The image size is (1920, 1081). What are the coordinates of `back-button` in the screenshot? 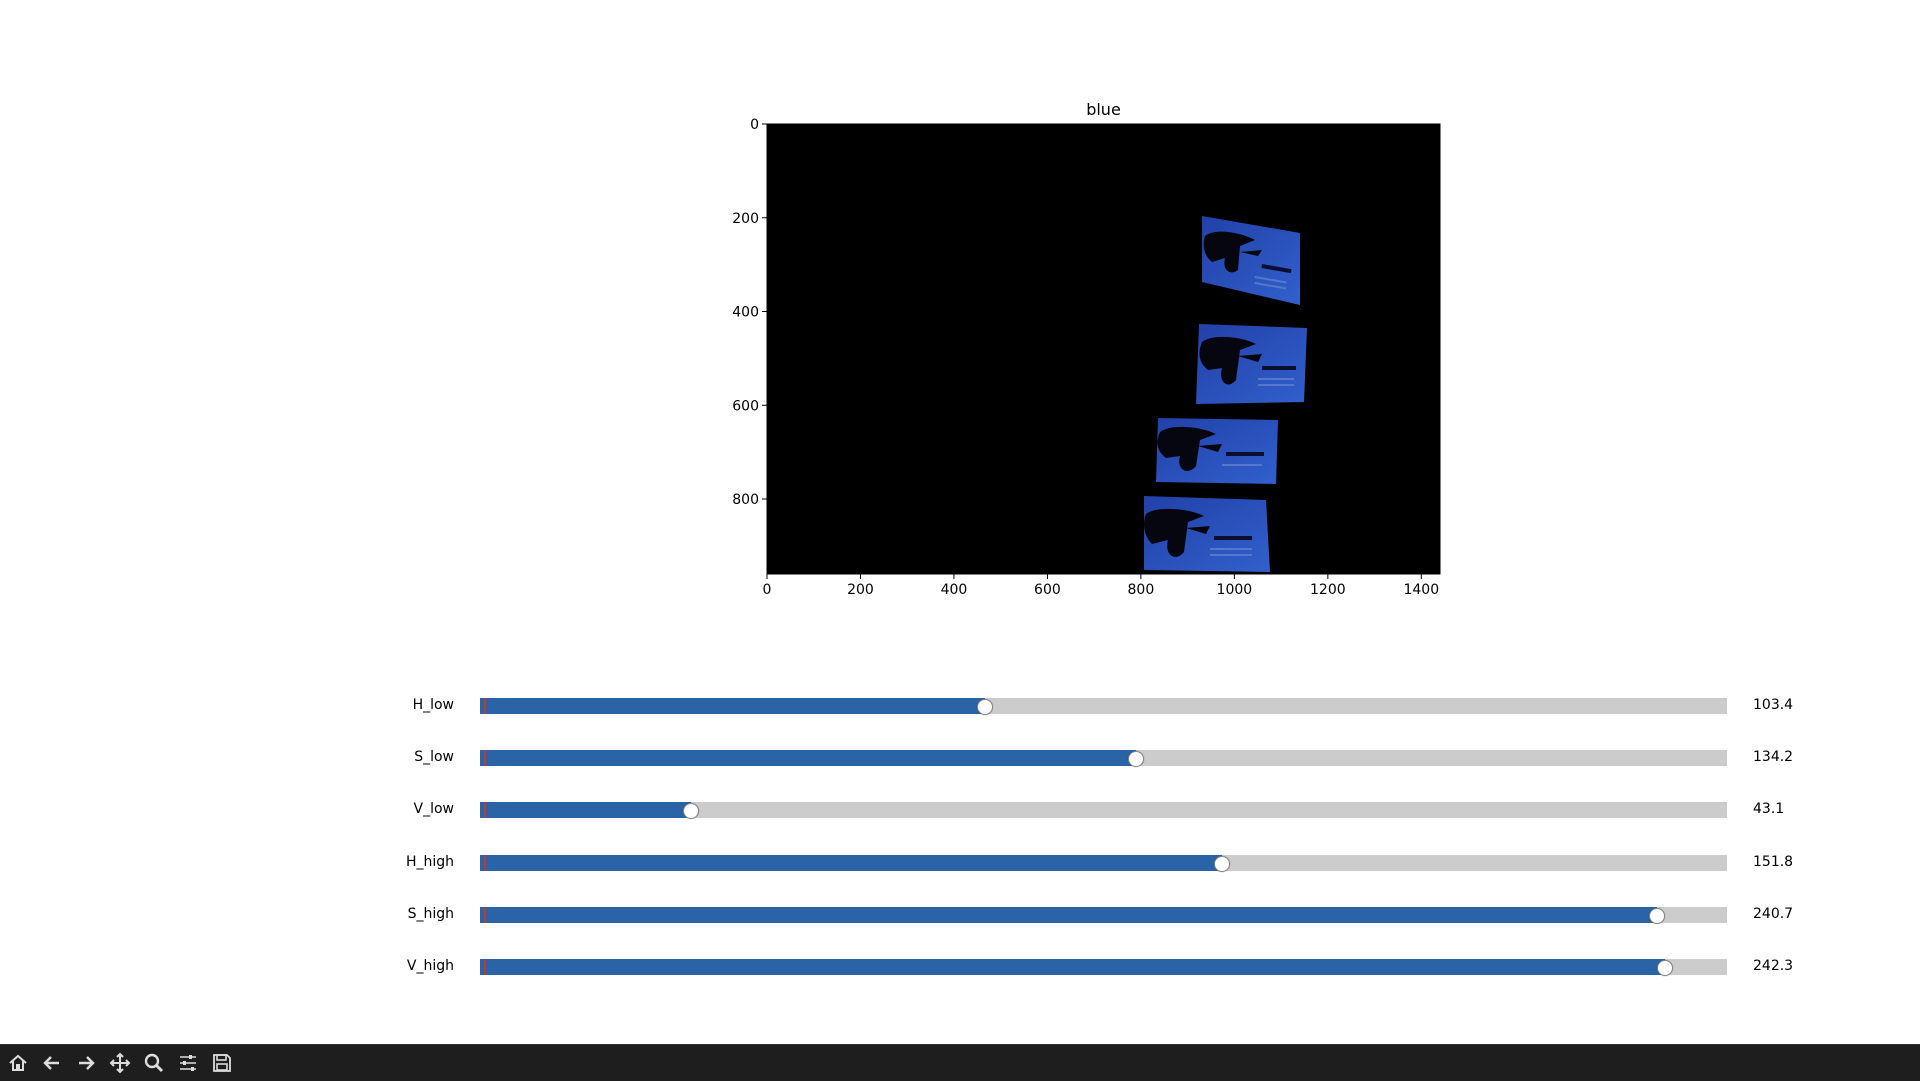 It's located at (52, 1063).